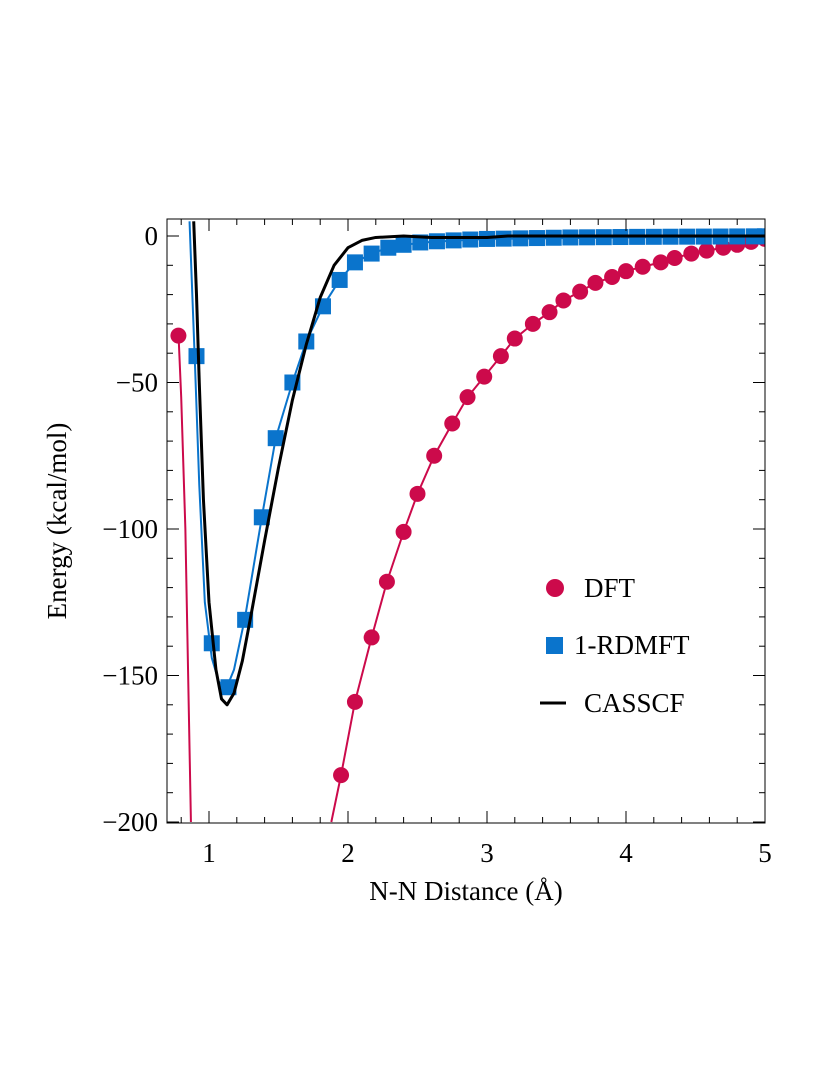 This screenshot has width=830, height=1075. Describe the element at coordinates (209, 853) in the screenshot. I see `x-tick-label: 1` at that location.